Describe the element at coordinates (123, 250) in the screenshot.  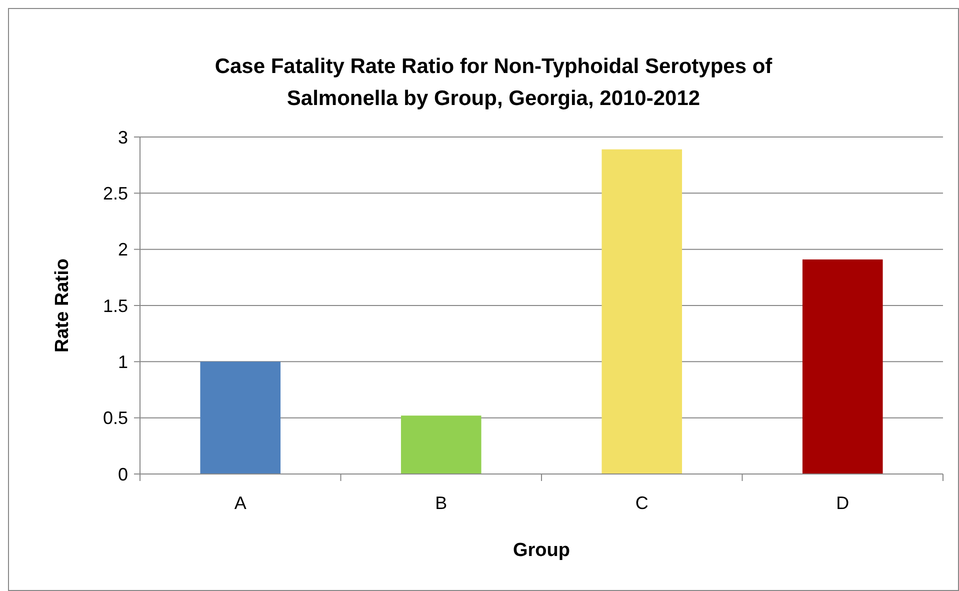
I see `y-tick-label: 2` at that location.